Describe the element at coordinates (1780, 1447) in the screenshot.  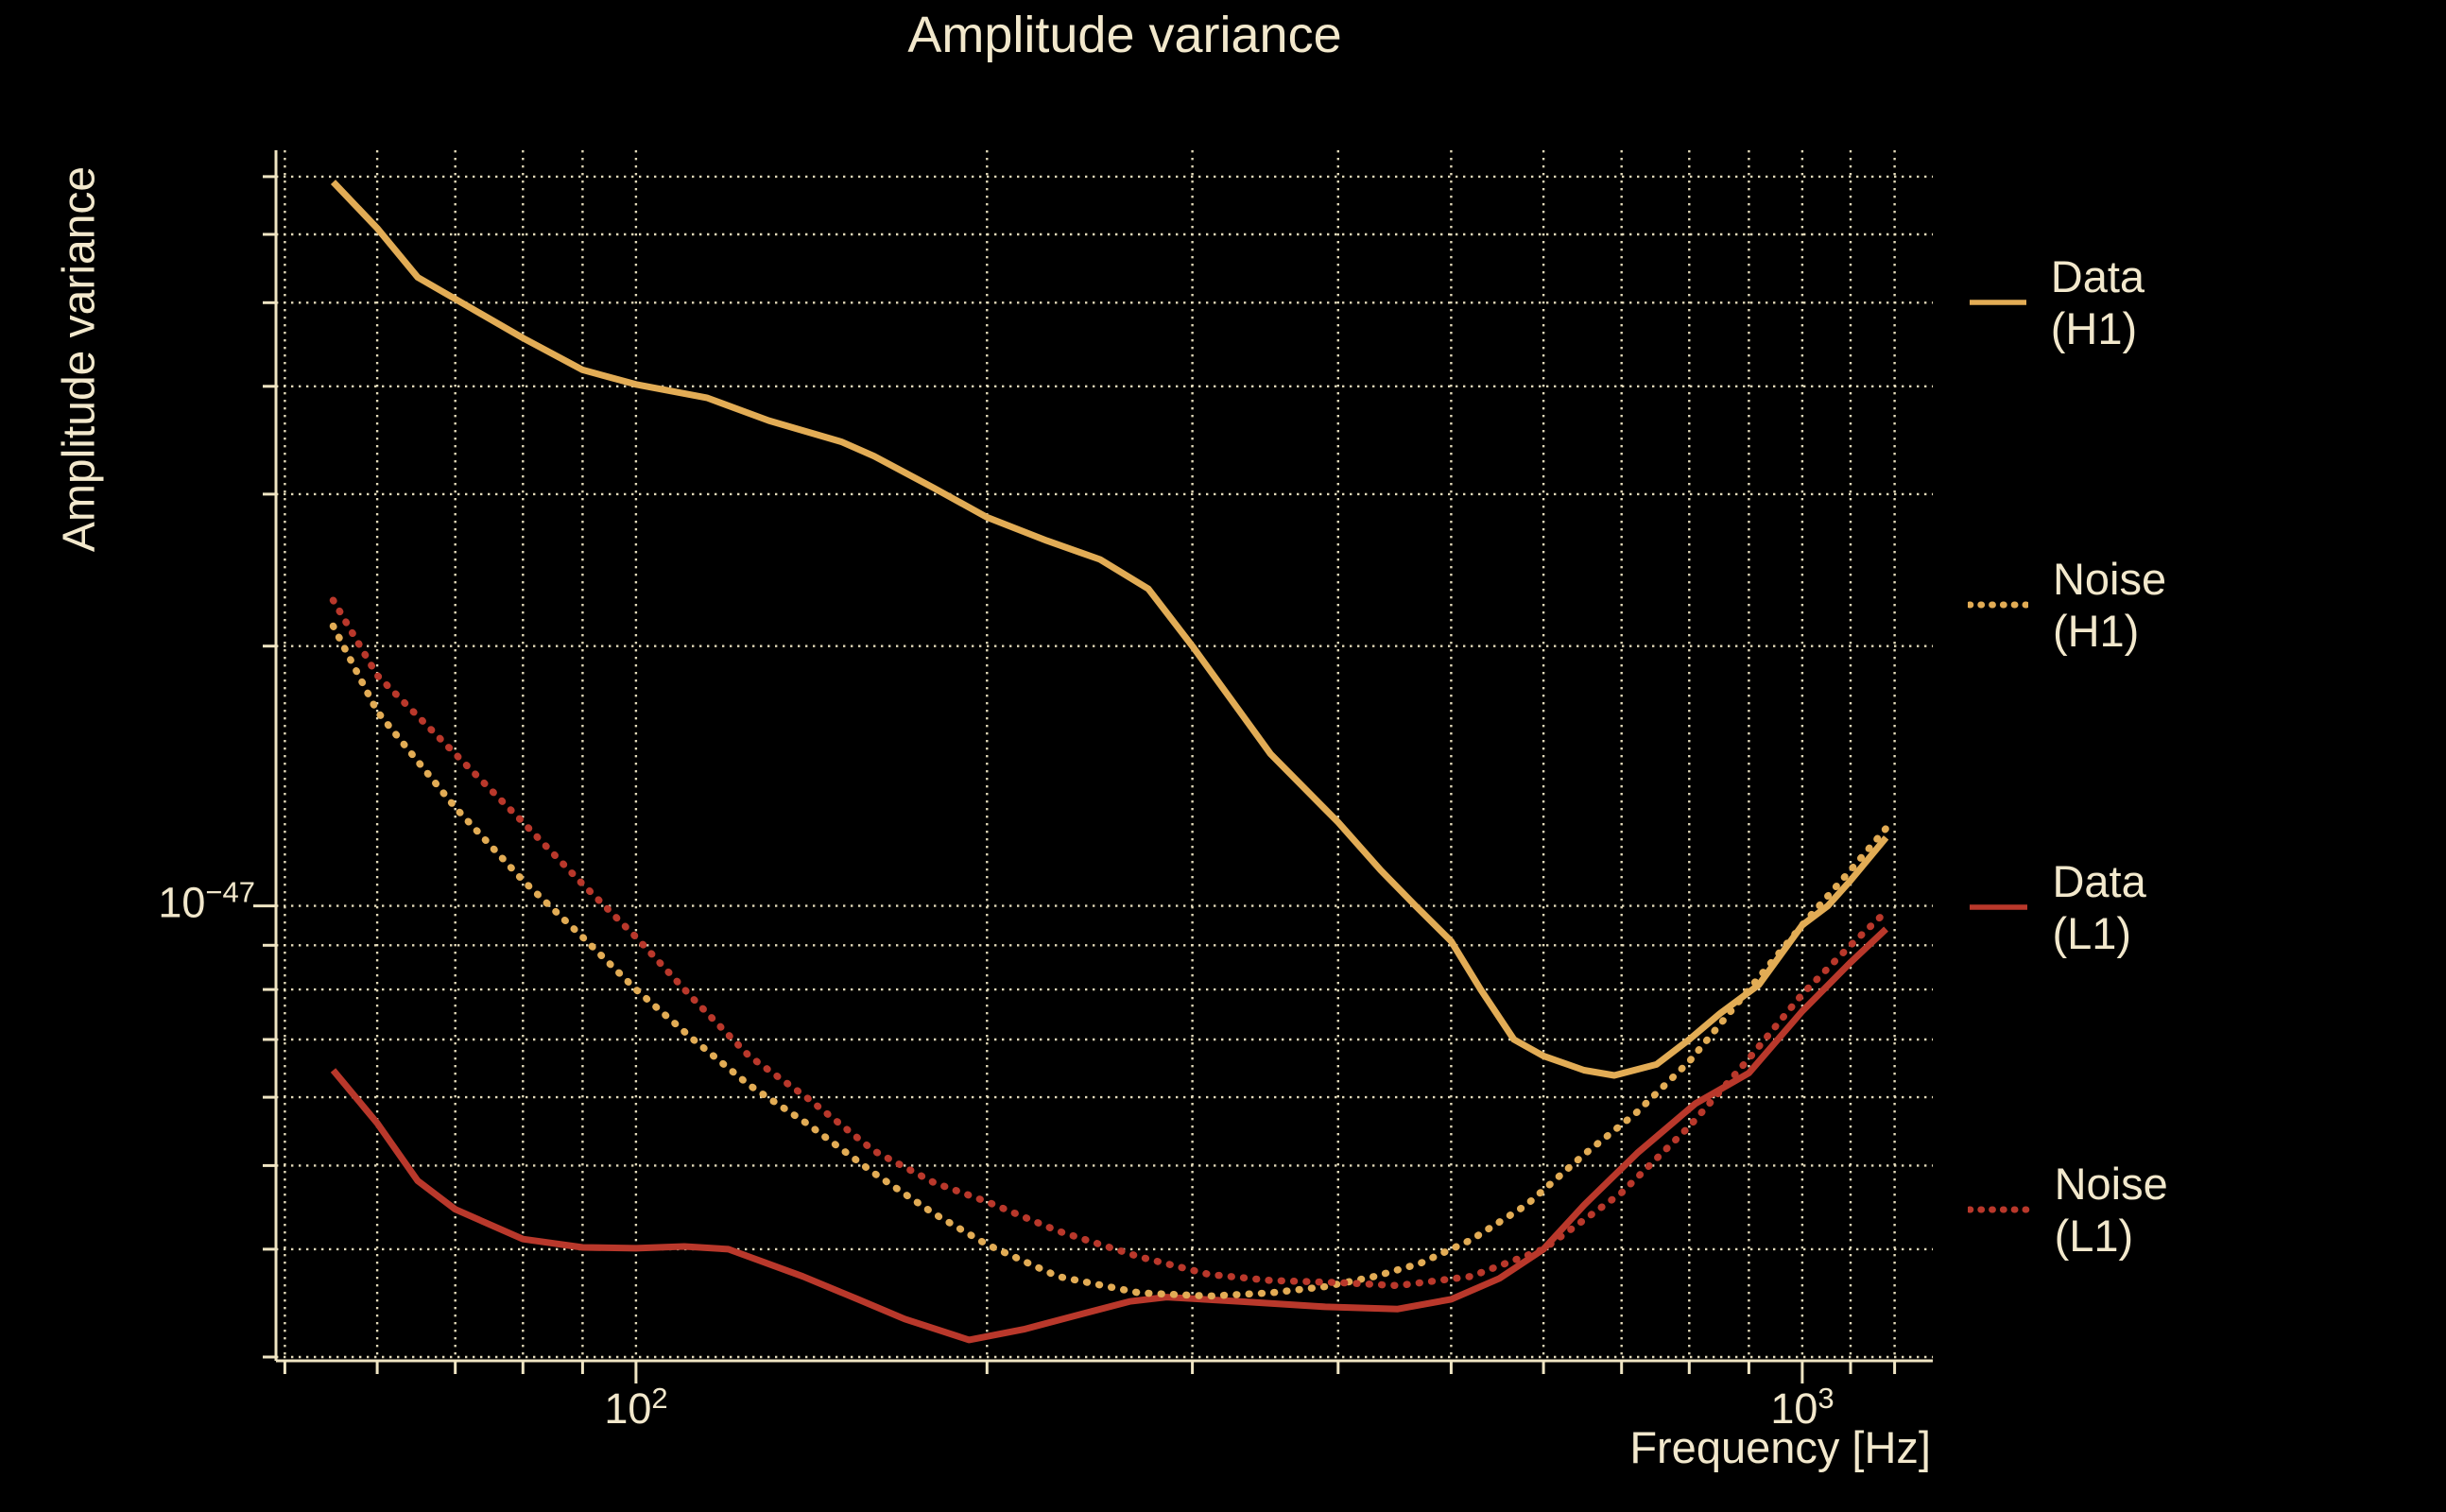
I see `x-axis-label: Frequency [Hz]` at that location.